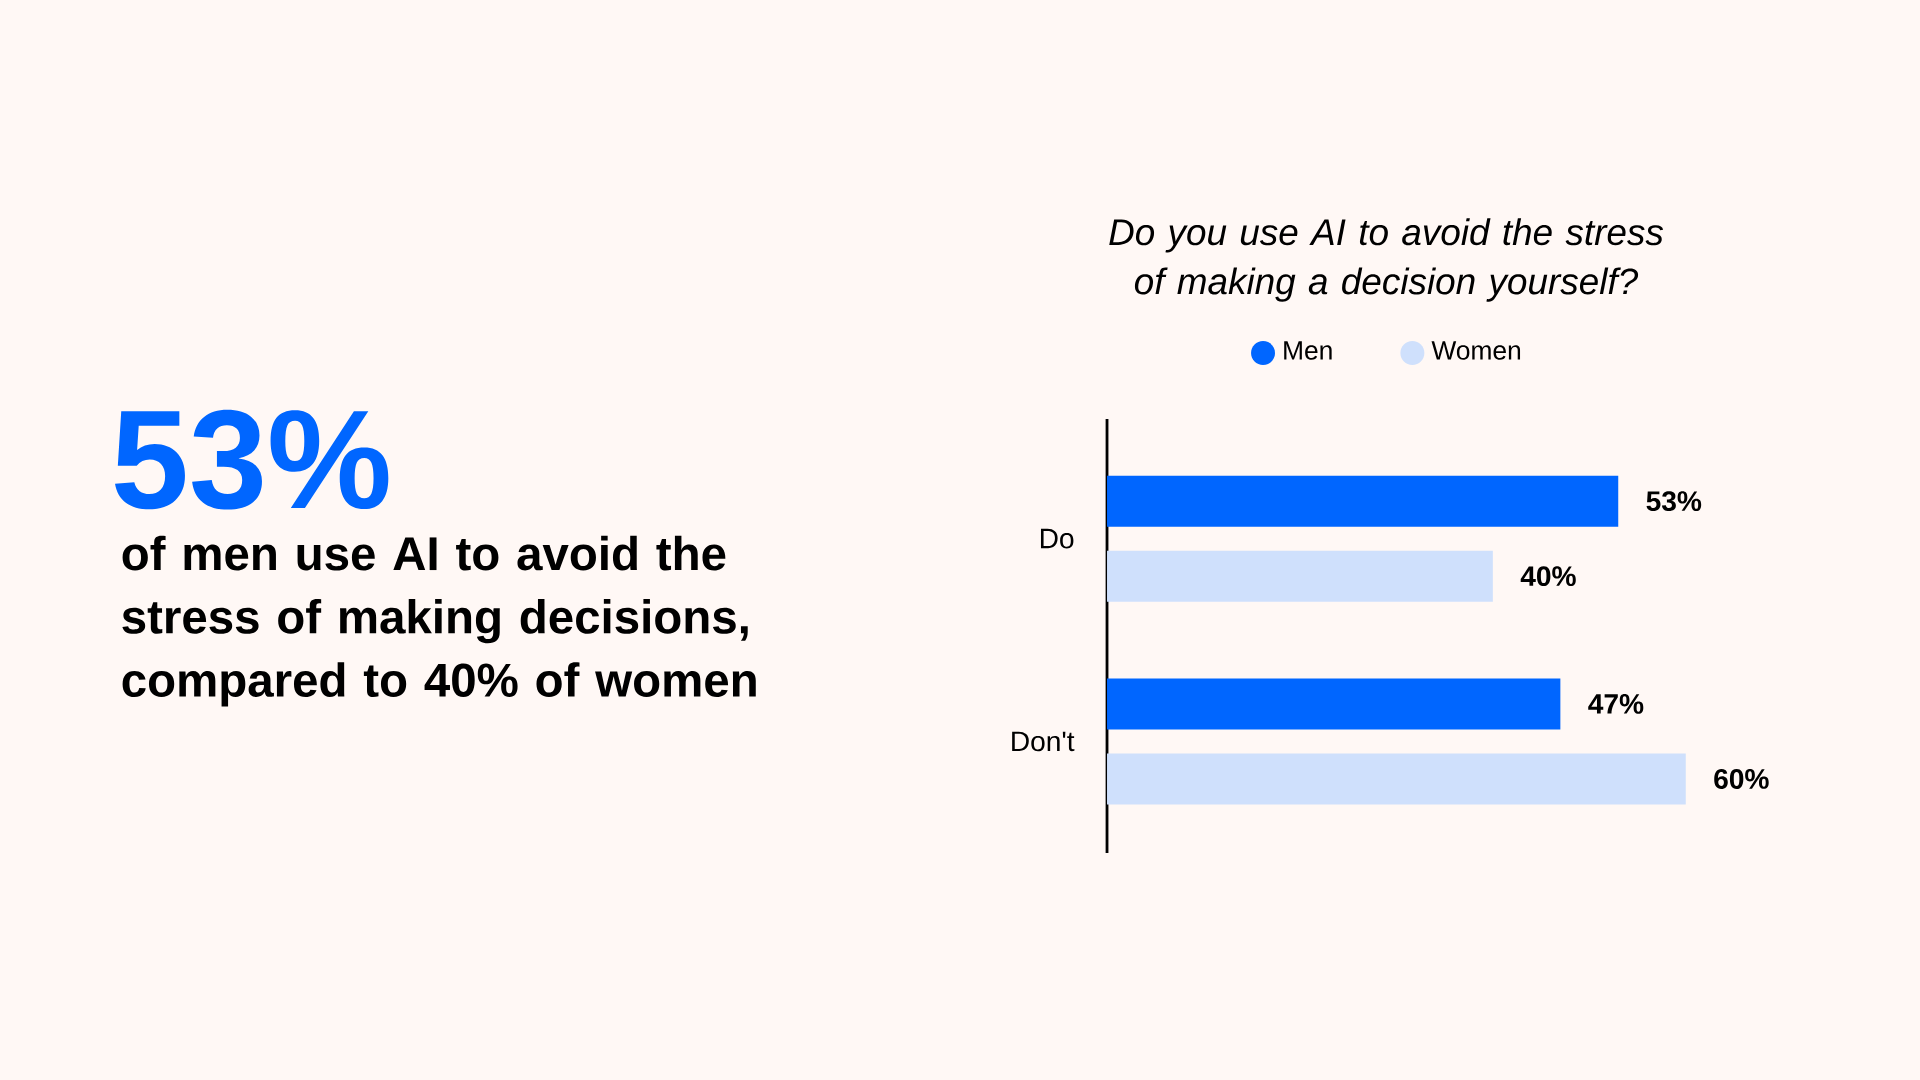 The image size is (1920, 1080). I want to click on legend-label: Women, so click(1476, 350).